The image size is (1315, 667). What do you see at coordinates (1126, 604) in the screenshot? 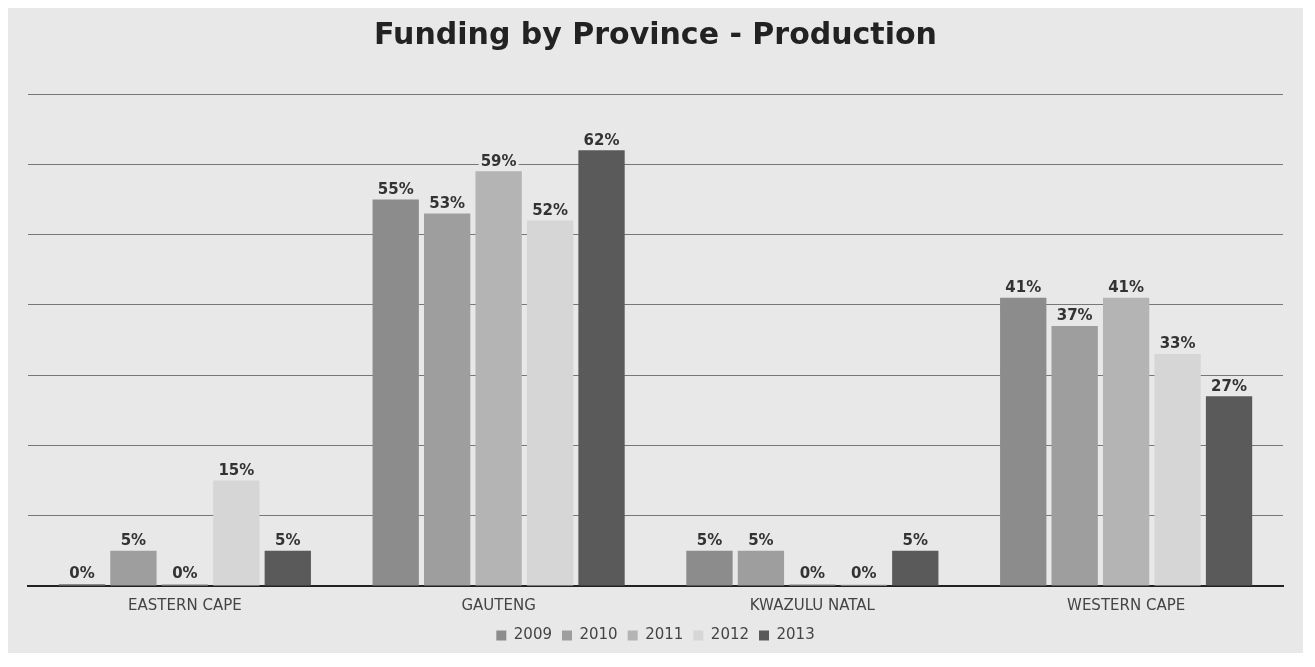
I see `x-tick-label: WESTERN CAPE` at bounding box center [1126, 604].